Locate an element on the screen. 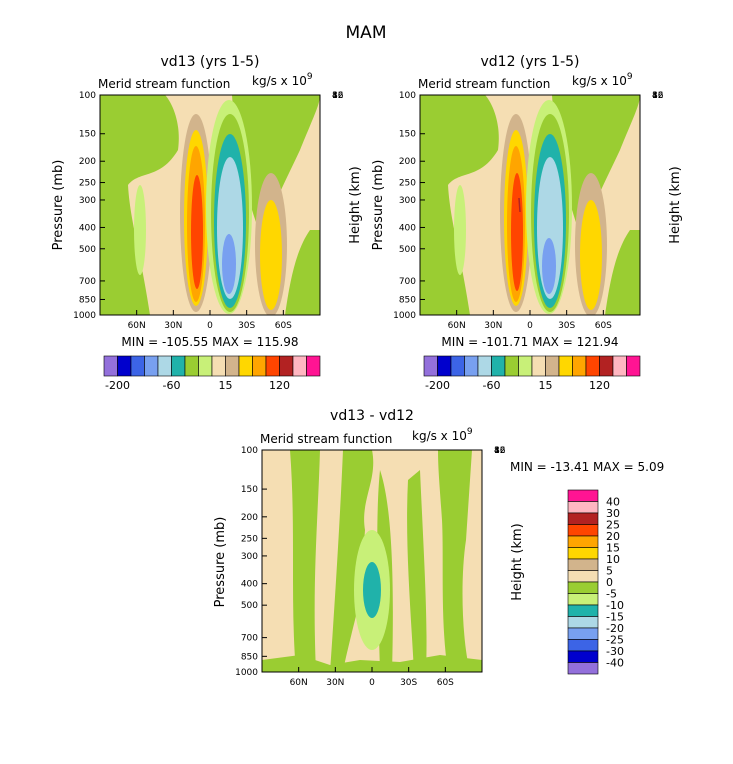  colorbar-tick-label: 120 is located at coordinates (599, 385).